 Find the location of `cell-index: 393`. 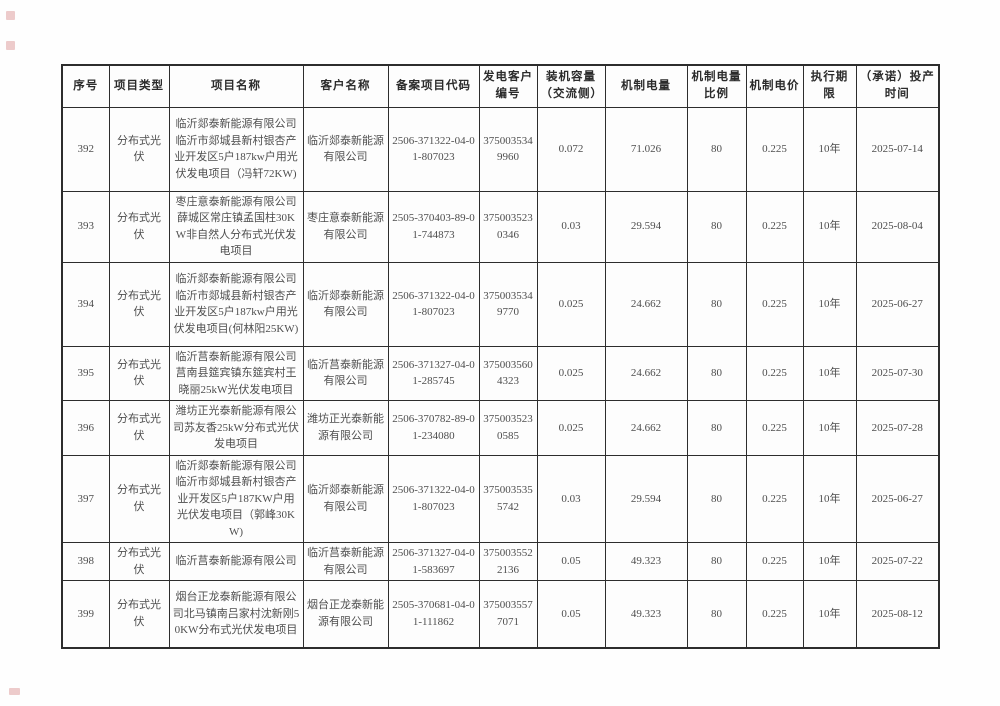

cell-index: 393 is located at coordinates (85, 226).